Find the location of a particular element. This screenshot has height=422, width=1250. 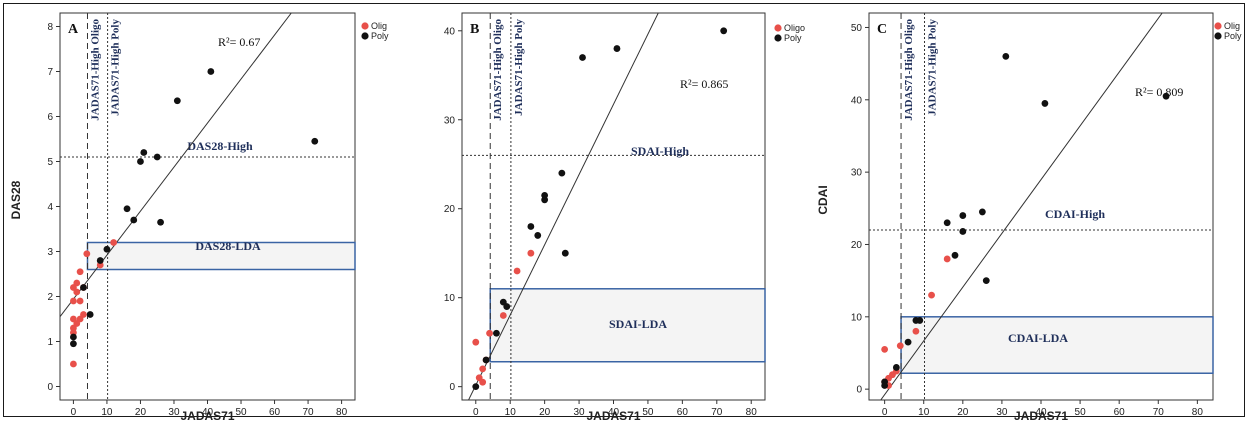

legend-label: Oligo is located at coordinates (794, 28).